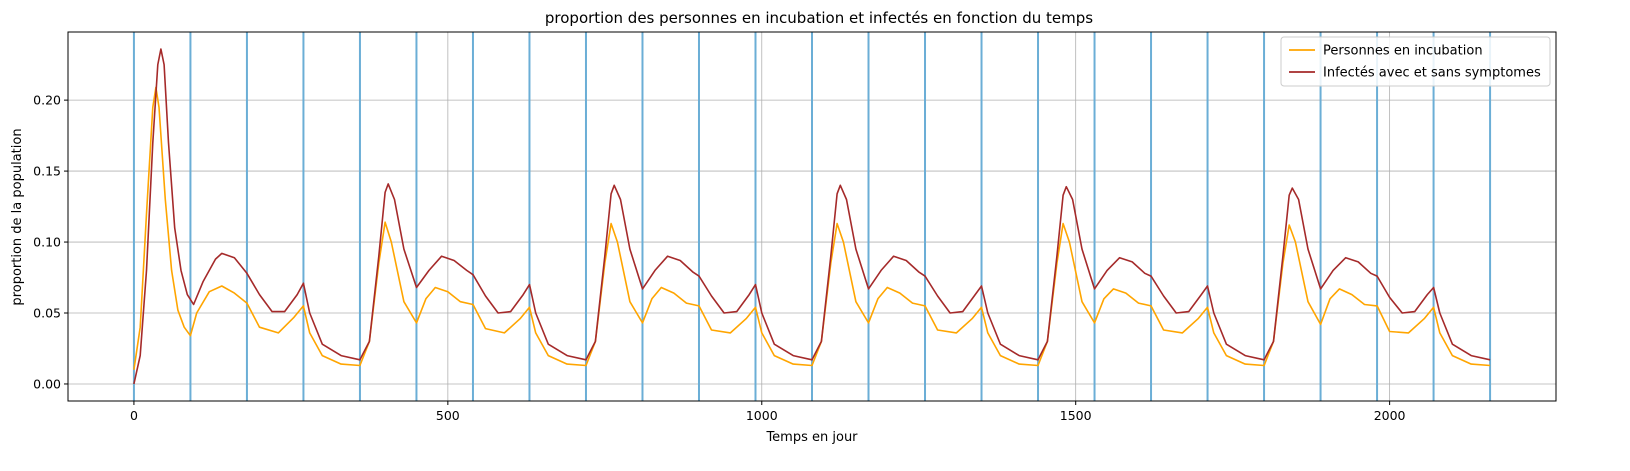  Describe the element at coordinates (1403, 51) in the screenshot. I see `legend-entry: Personnes en incubation` at that location.